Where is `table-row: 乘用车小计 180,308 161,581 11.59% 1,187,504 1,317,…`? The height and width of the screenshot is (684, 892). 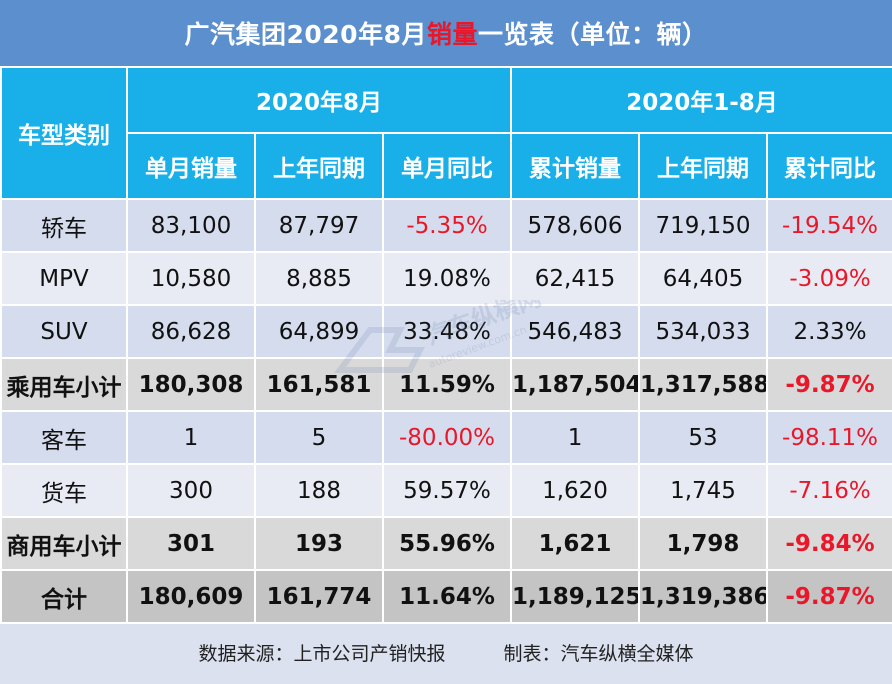 table-row: 乘用车小计 180,308 161,581 11.59% 1,187,504 1,317,… is located at coordinates (446, 384).